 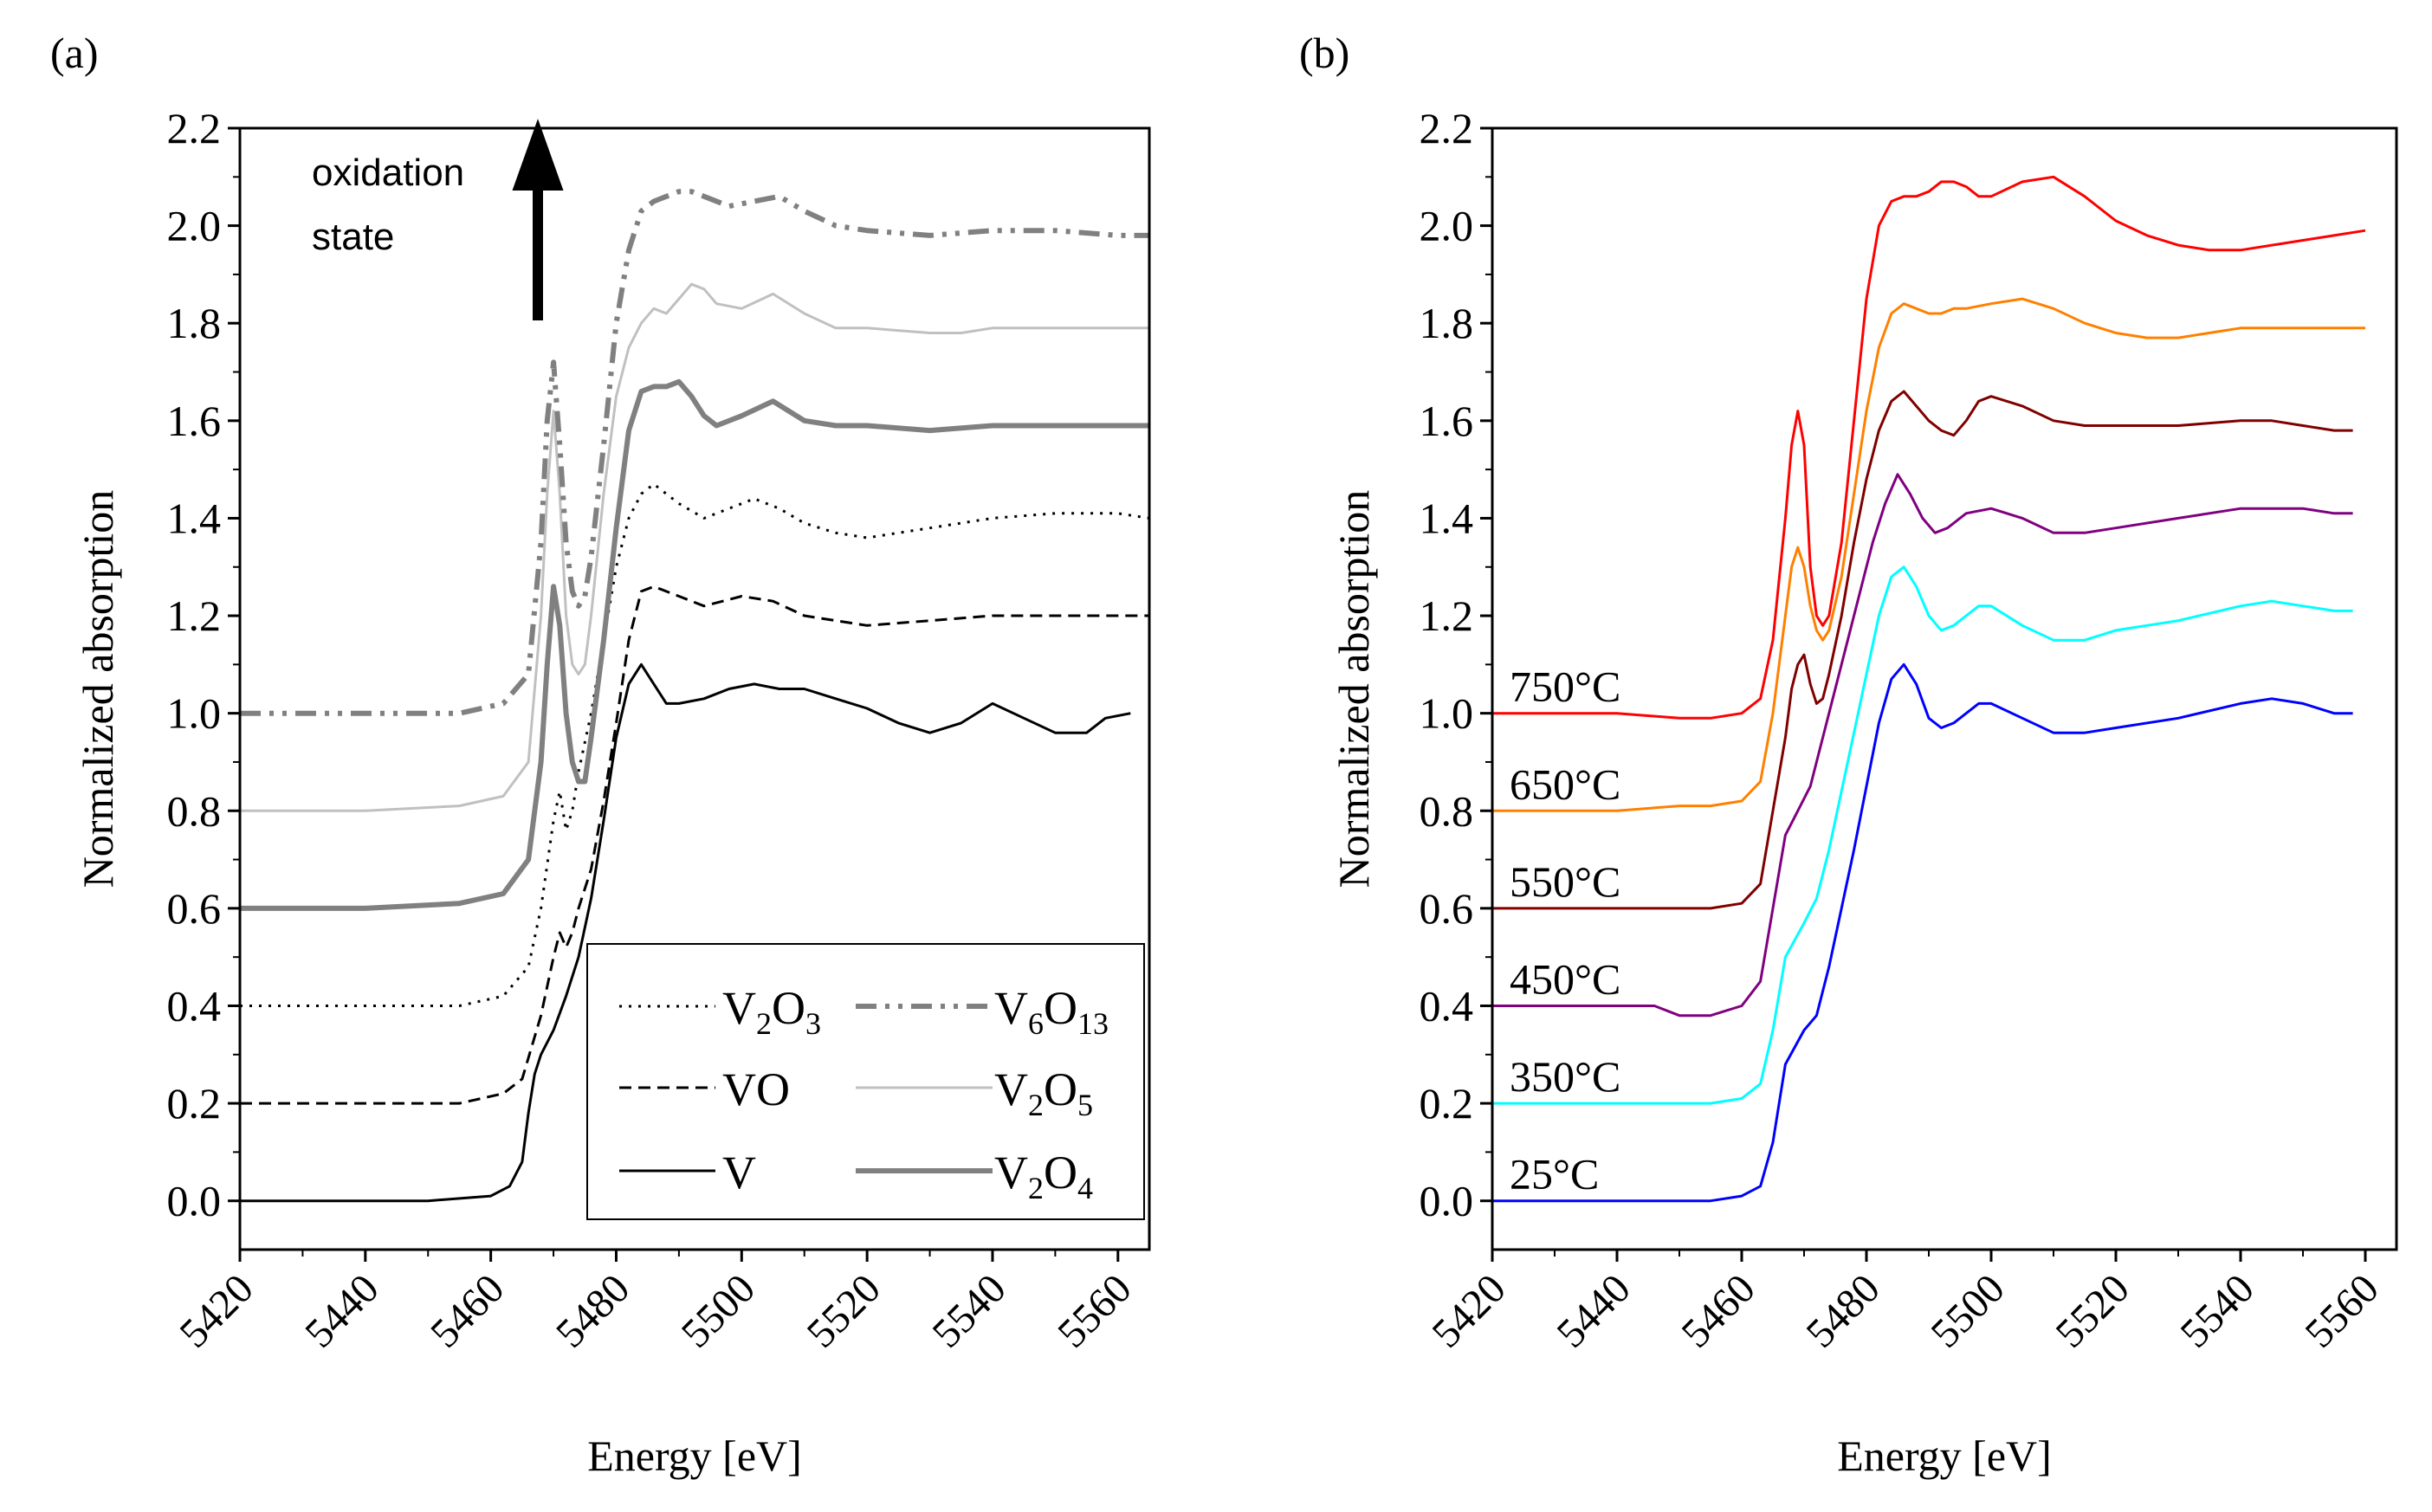 What do you see at coordinates (1565, 930) in the screenshot?
I see `chart-b-curve-labels: 750°C 650°C 550°C 450°C 350°C 25°C` at bounding box center [1565, 930].